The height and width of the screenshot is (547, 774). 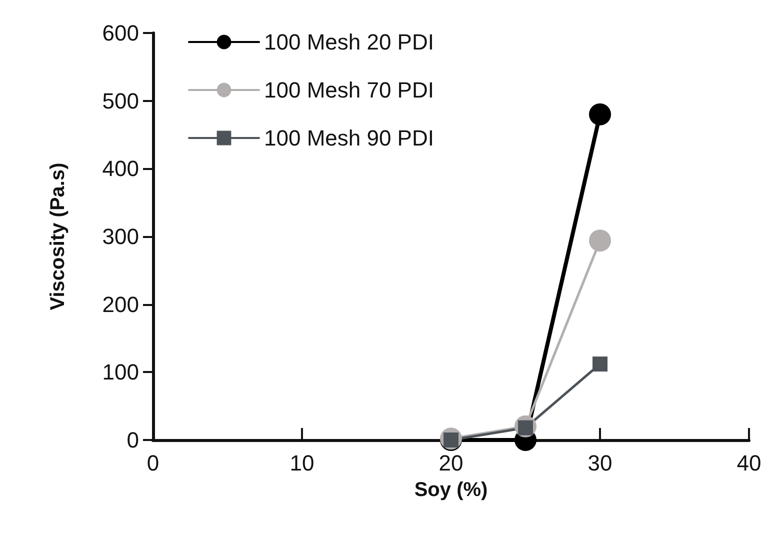 I want to click on y-tick-label: 600, so click(x=120, y=33).